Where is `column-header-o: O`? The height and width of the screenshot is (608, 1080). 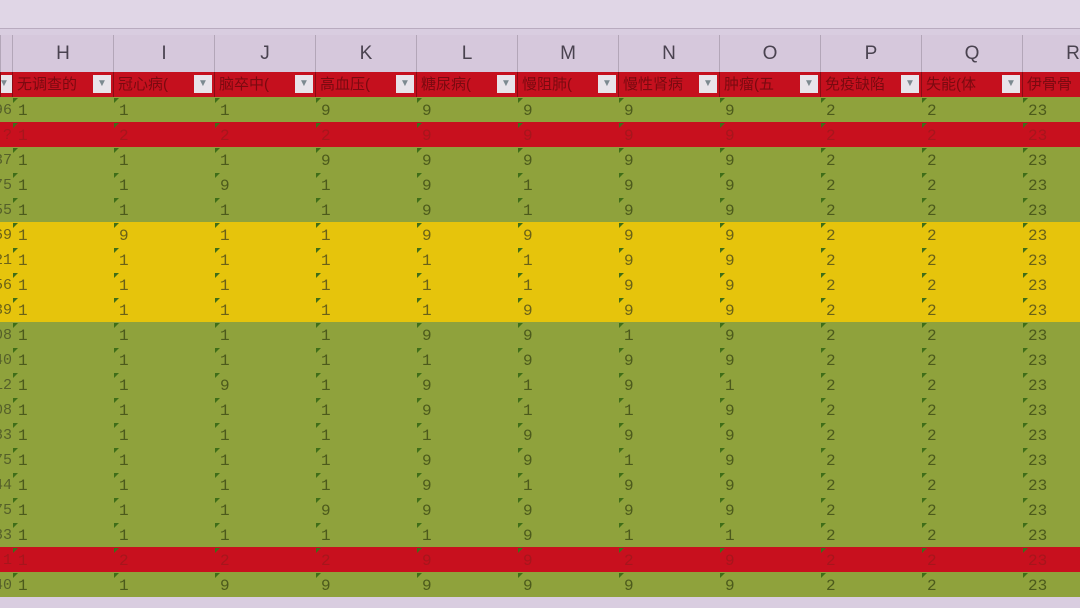
column-header-o: O is located at coordinates (769, 53).